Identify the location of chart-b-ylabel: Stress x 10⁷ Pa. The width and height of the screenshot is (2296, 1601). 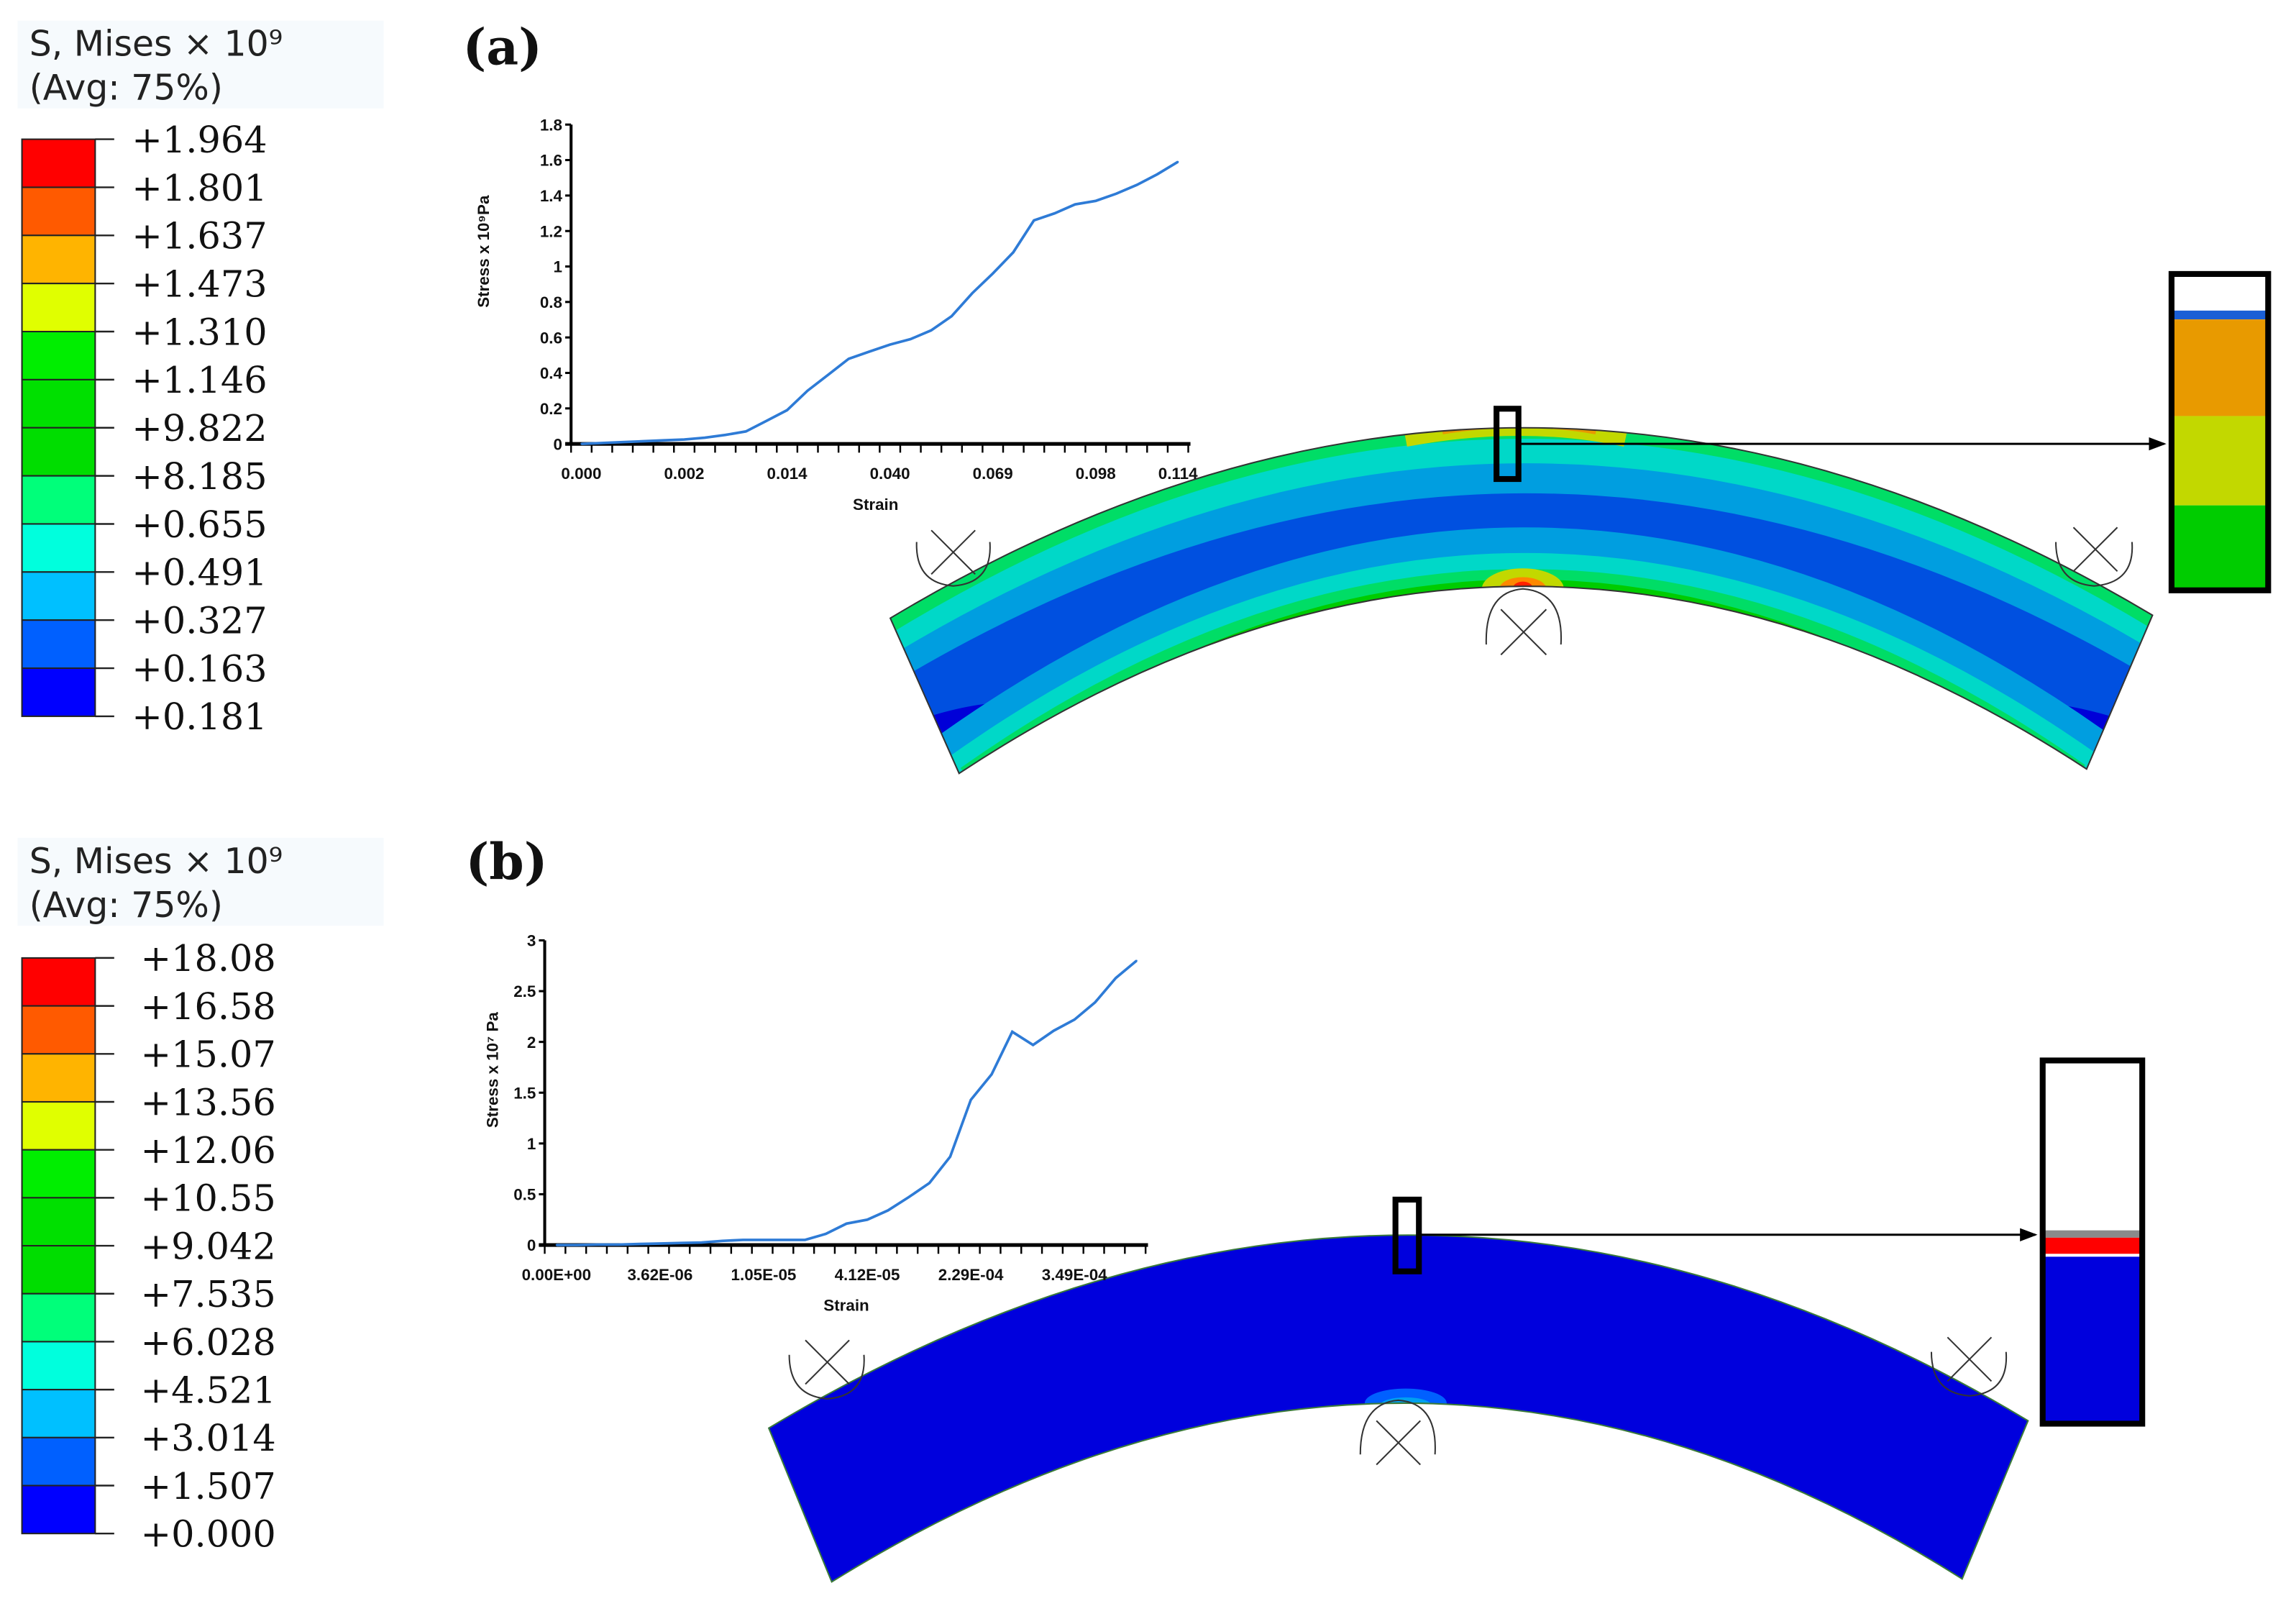
(492, 1070).